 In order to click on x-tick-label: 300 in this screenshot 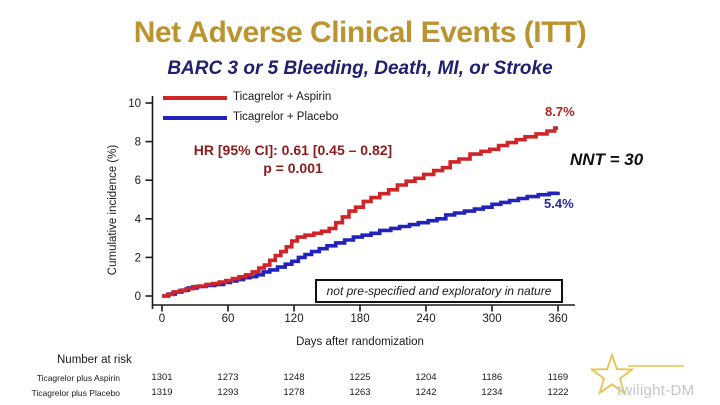, I will do `click(491, 319)`.